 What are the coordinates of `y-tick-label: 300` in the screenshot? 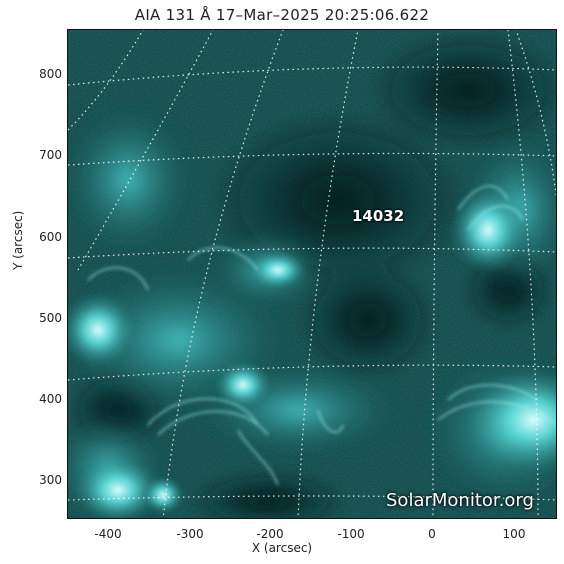 It's located at (50, 480).